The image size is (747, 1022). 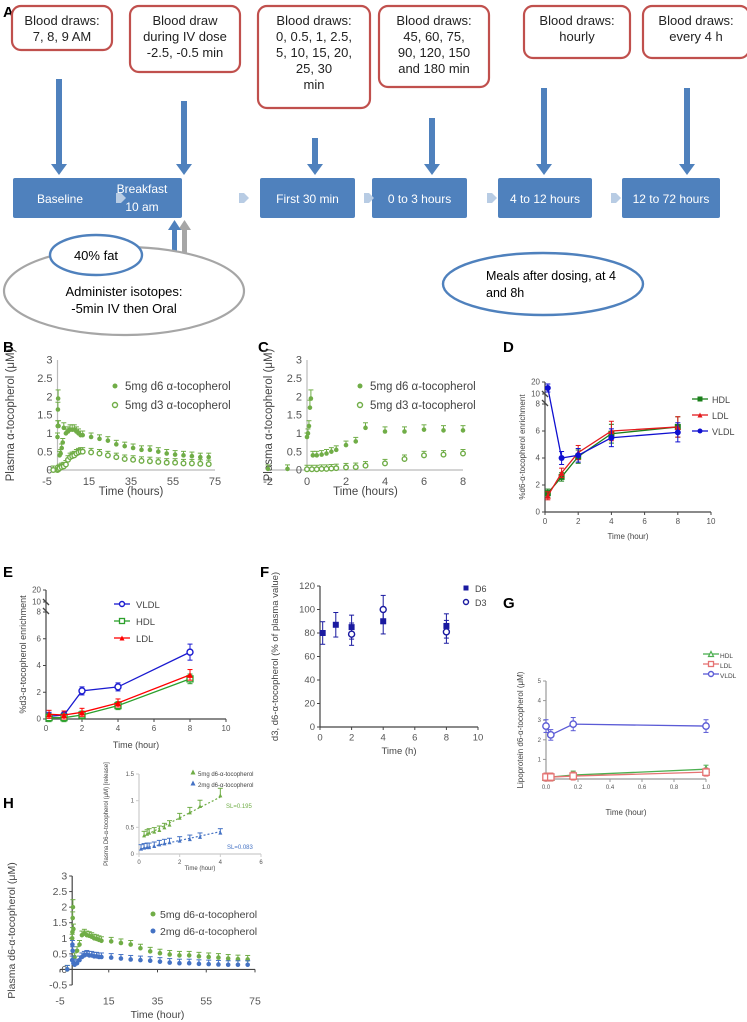 I want to click on x-tick-label: 0, so click(x=319, y=738).